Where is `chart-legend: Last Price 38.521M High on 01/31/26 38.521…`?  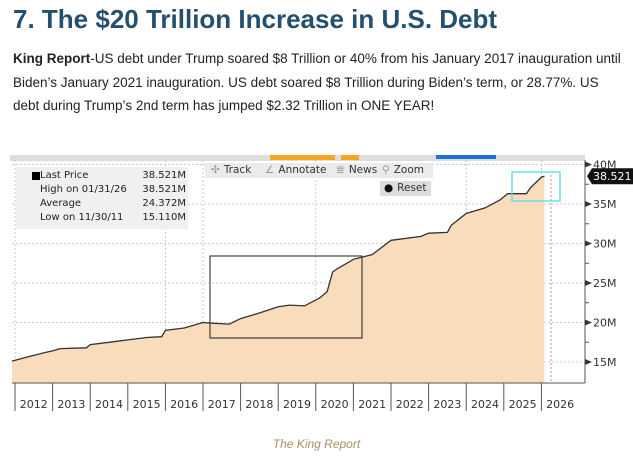 chart-legend: Last Price 38.521M High on 01/31/26 38.521… is located at coordinates (102, 198).